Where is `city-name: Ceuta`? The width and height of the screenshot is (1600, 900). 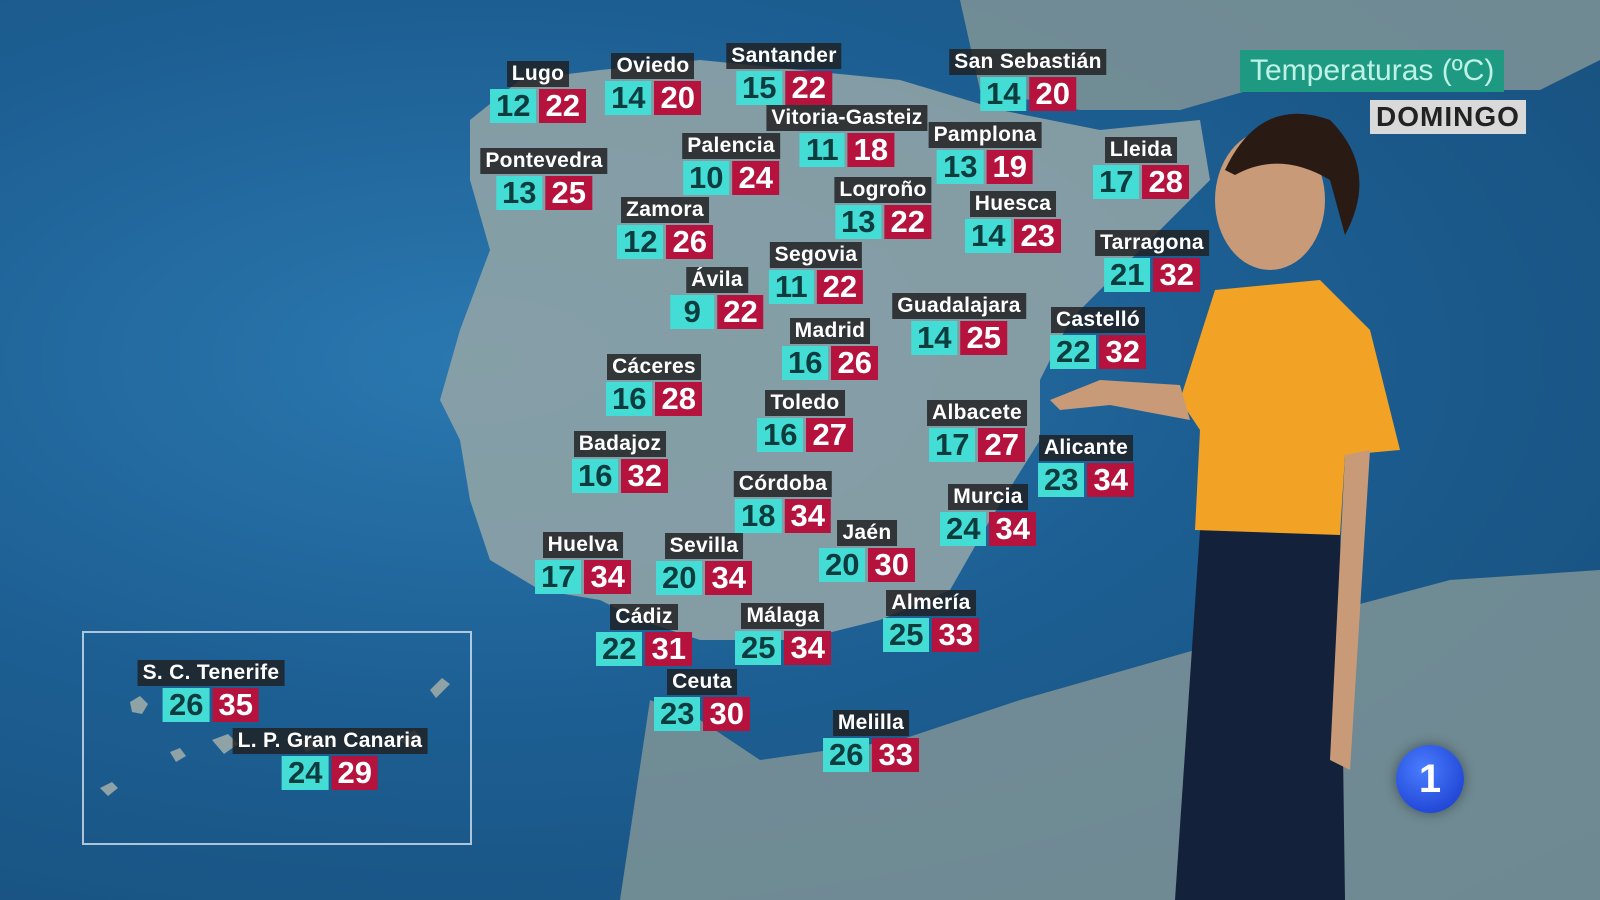
city-name: Ceuta is located at coordinates (702, 682).